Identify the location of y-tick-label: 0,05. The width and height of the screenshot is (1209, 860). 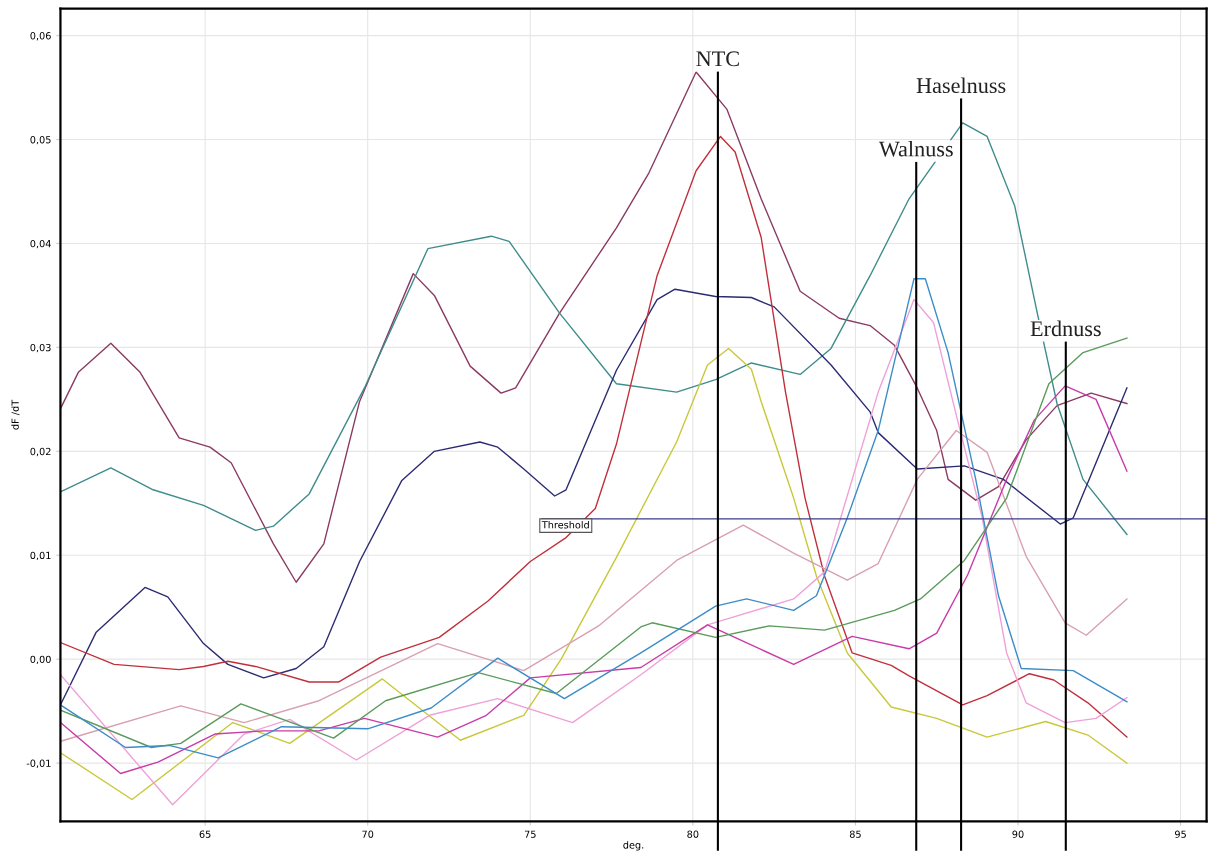
(40, 140).